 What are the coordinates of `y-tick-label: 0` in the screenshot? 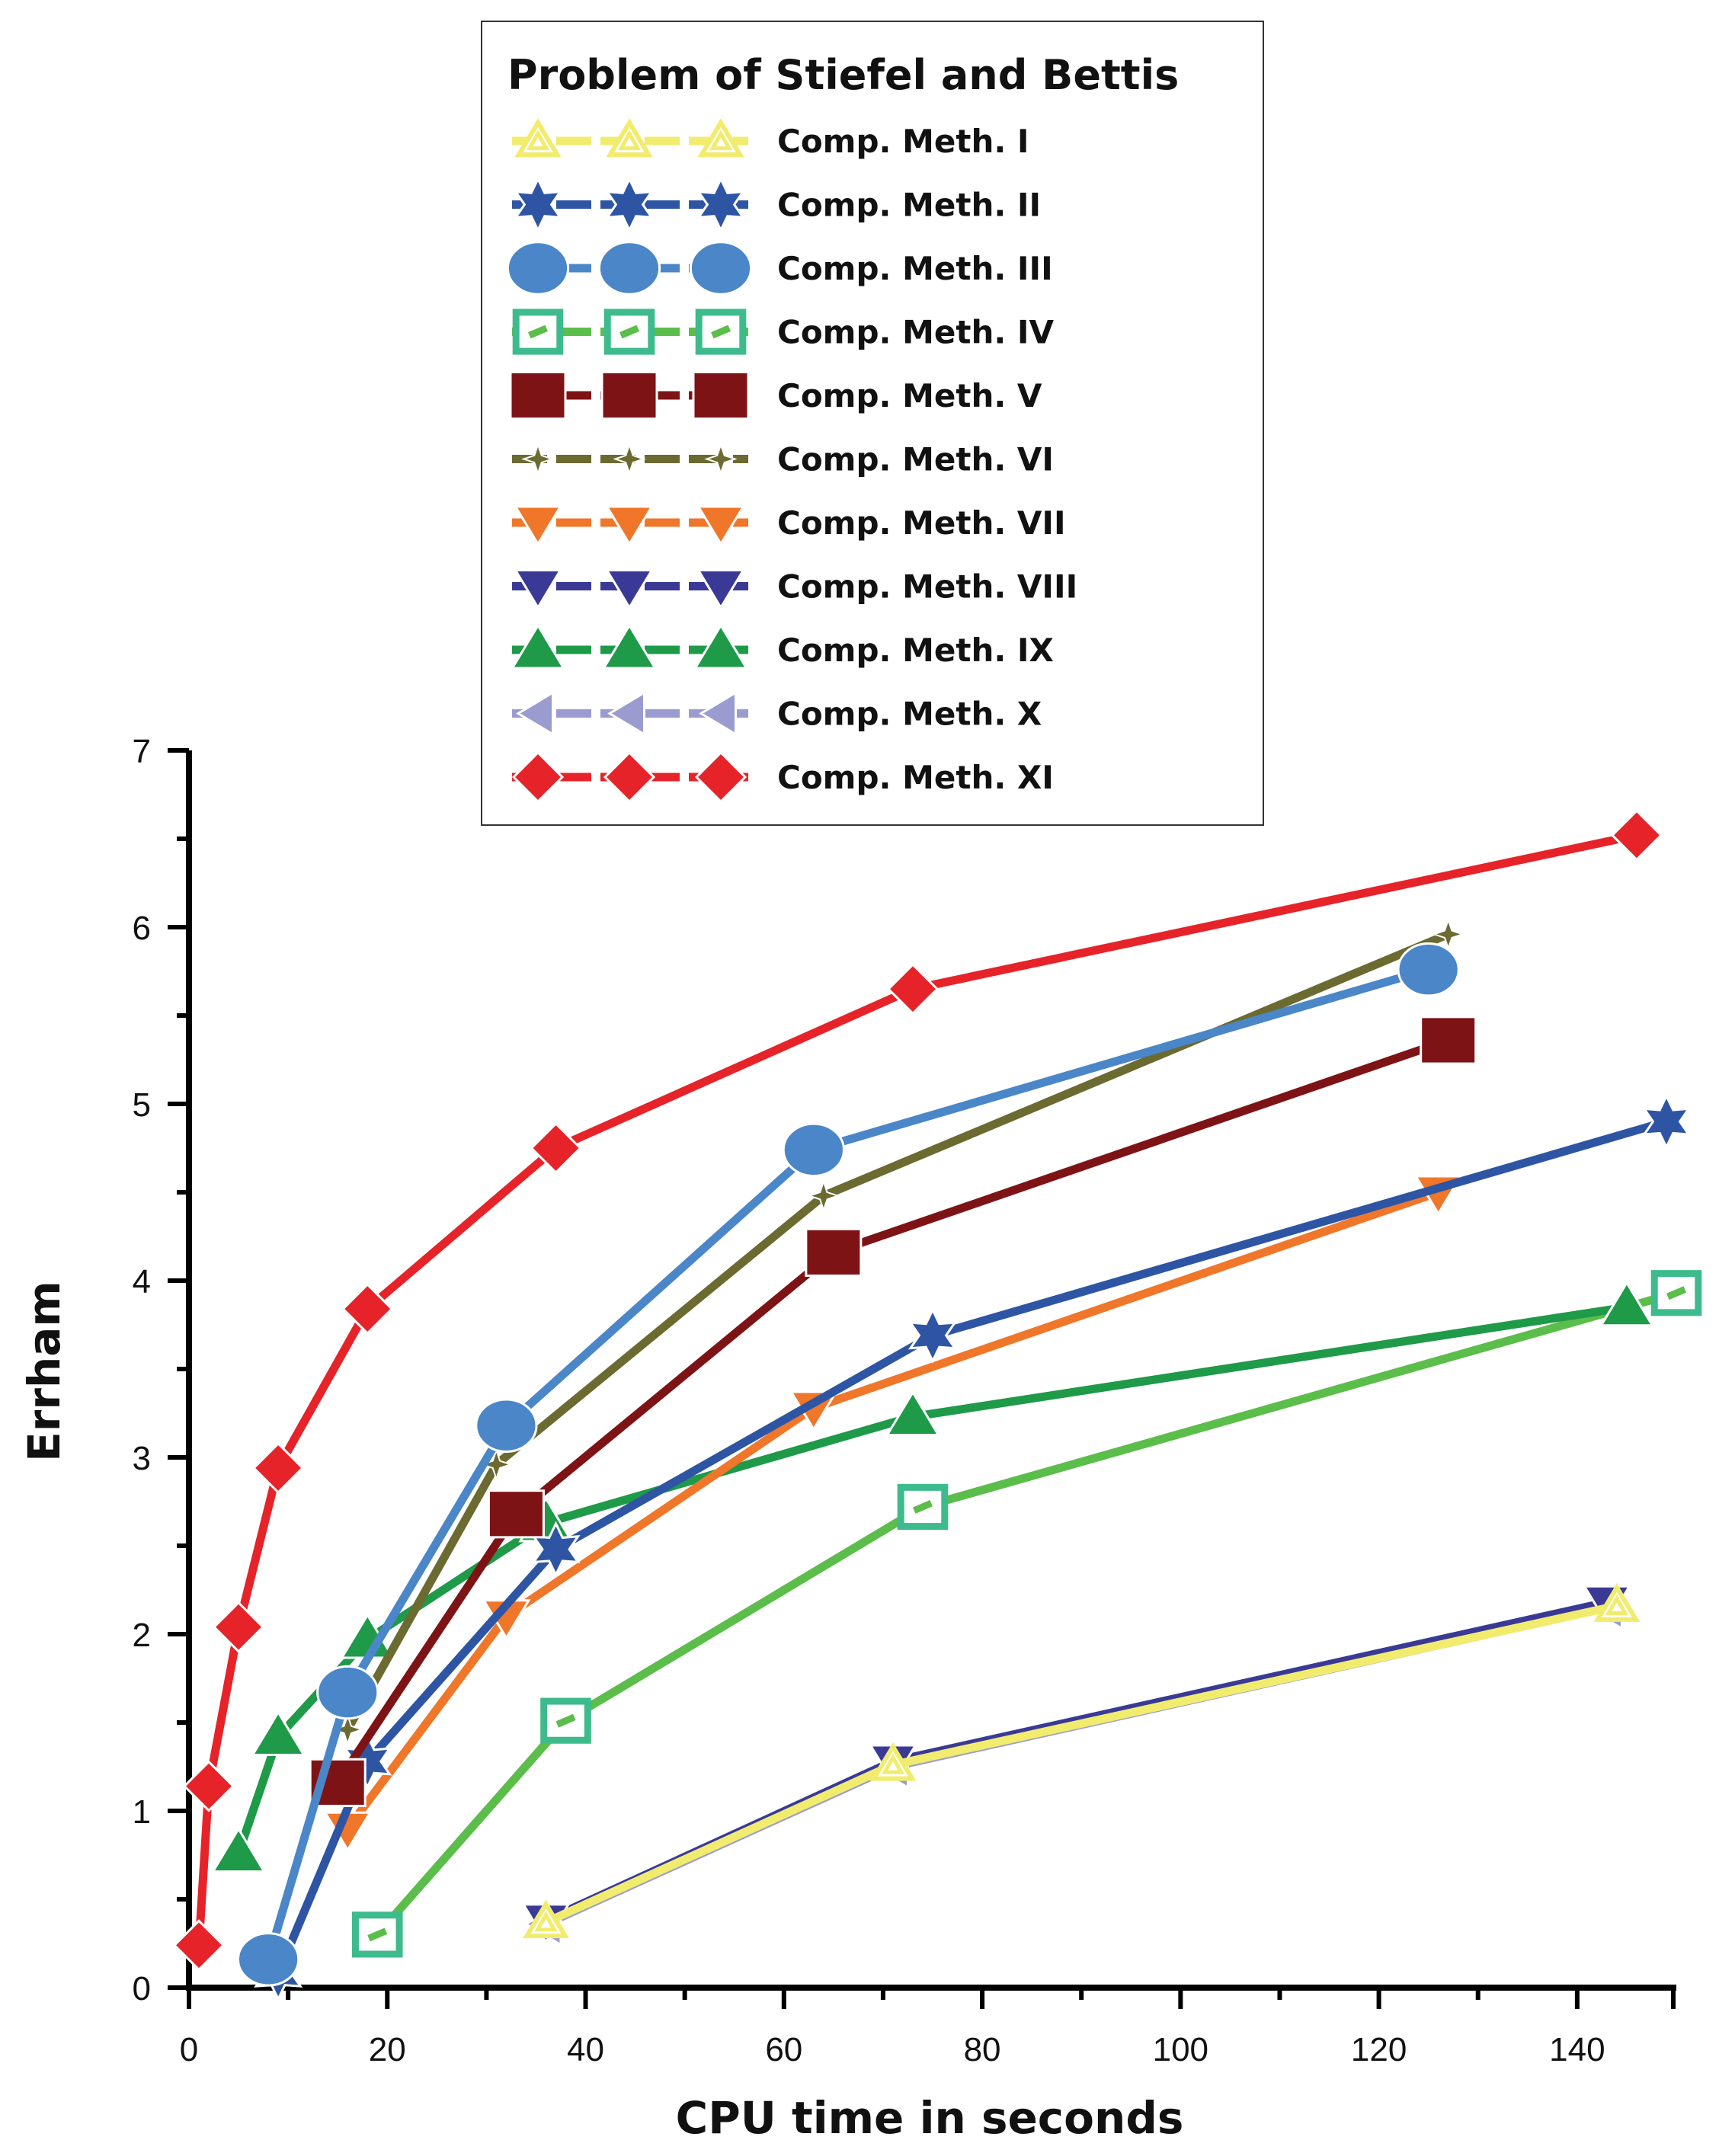 It's located at (142, 1988).